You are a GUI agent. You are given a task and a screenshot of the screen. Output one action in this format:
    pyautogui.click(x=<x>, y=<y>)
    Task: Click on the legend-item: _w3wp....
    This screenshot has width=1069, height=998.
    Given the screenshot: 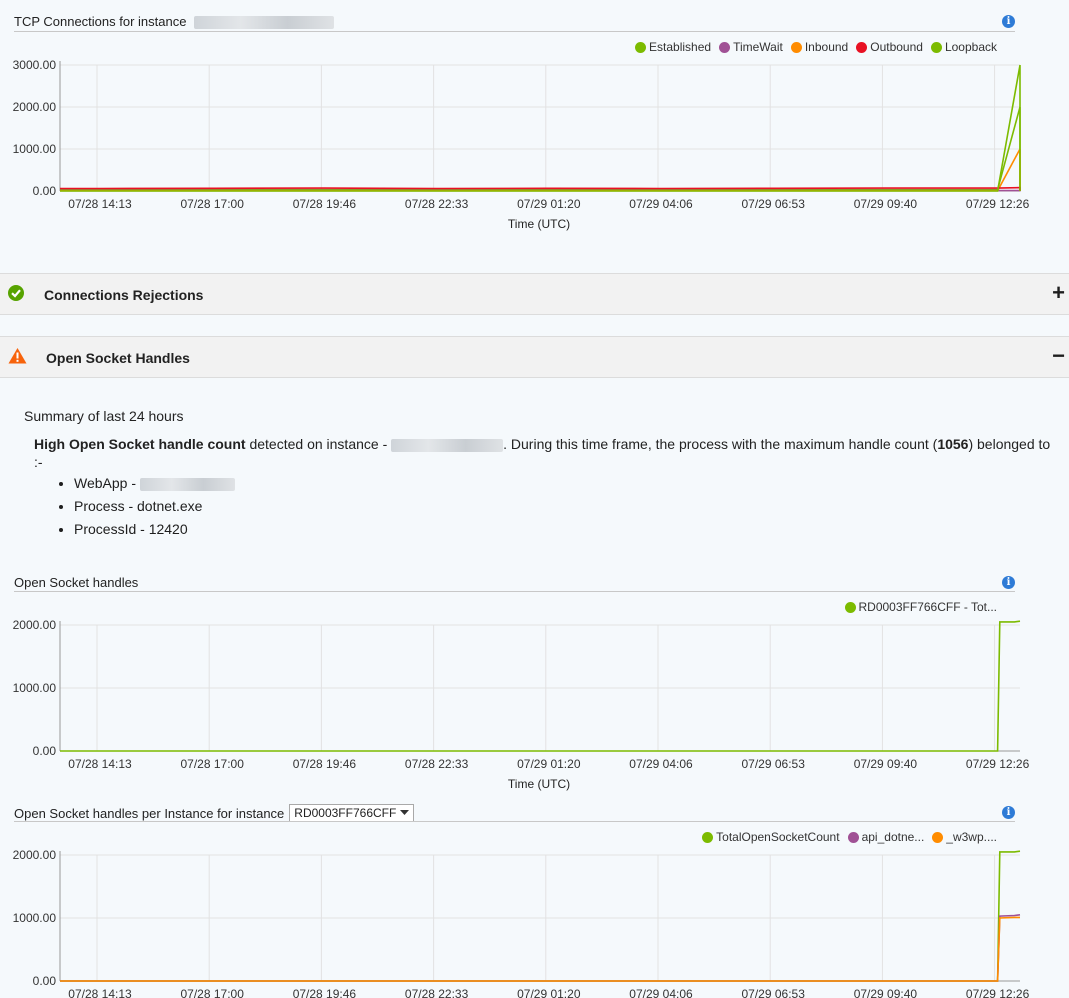 What is the action you would take?
    pyautogui.click(x=964, y=837)
    